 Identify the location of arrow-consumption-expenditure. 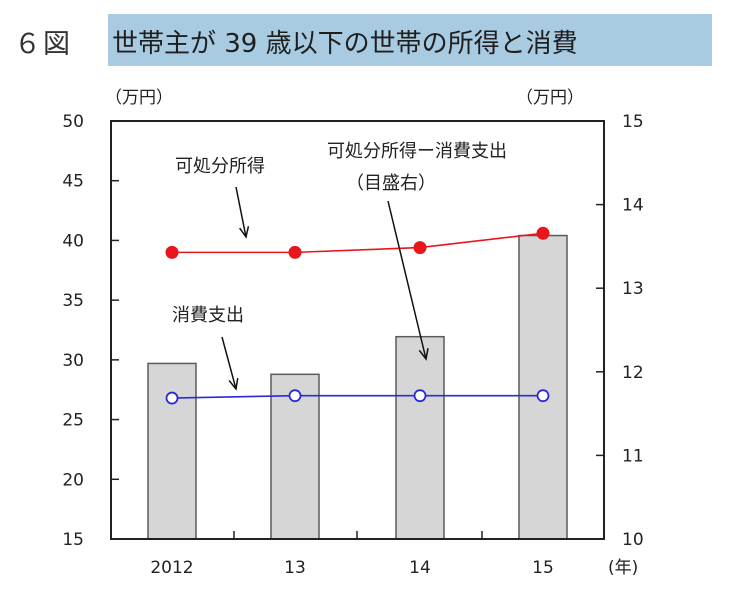
(229, 363).